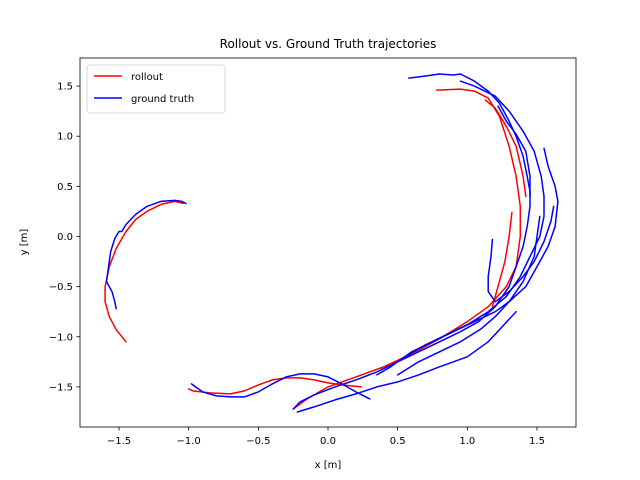  Describe the element at coordinates (328, 465) in the screenshot. I see `x-axis-label: x [m]` at that location.